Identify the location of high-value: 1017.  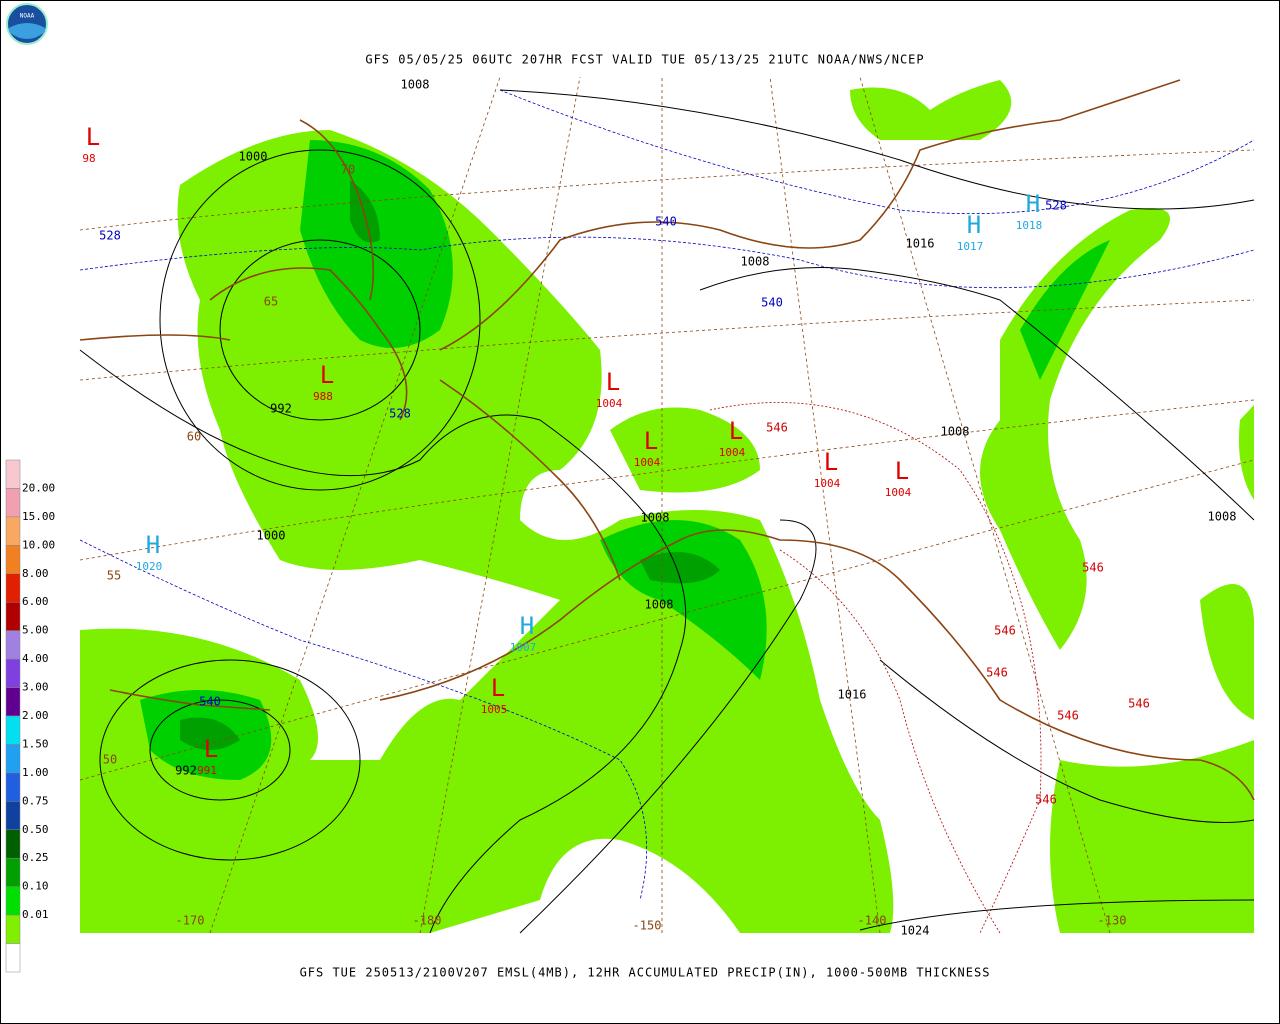
(970, 246).